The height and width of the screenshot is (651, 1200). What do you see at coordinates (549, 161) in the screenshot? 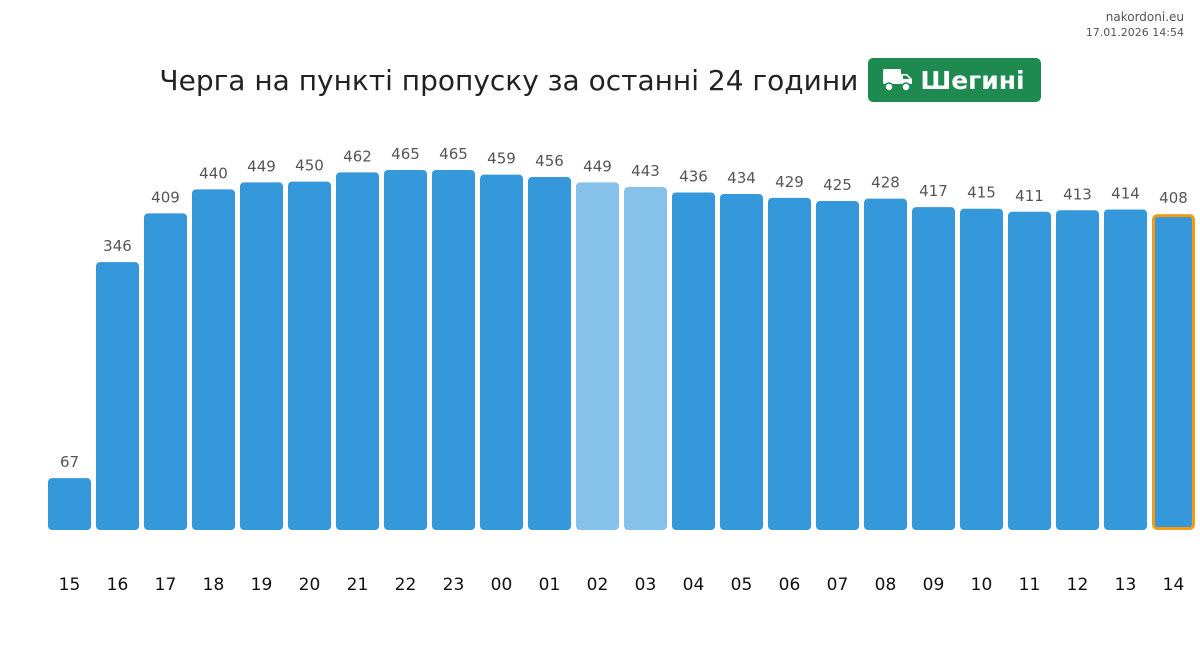
I see `value-label-01: 456` at bounding box center [549, 161].